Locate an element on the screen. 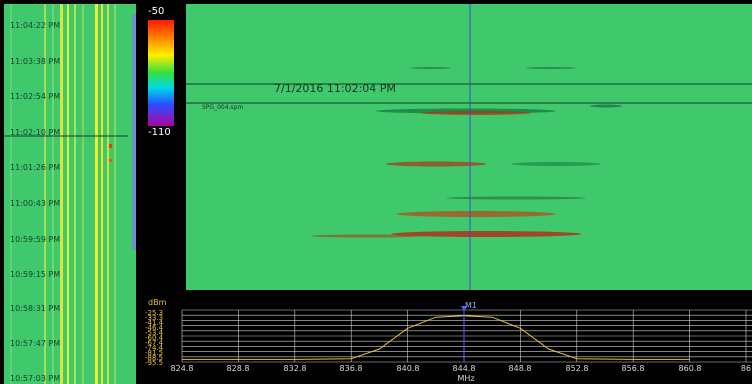 The width and height of the screenshot is (752, 384). time-label: 11:02:54 PM is located at coordinates (35, 96).